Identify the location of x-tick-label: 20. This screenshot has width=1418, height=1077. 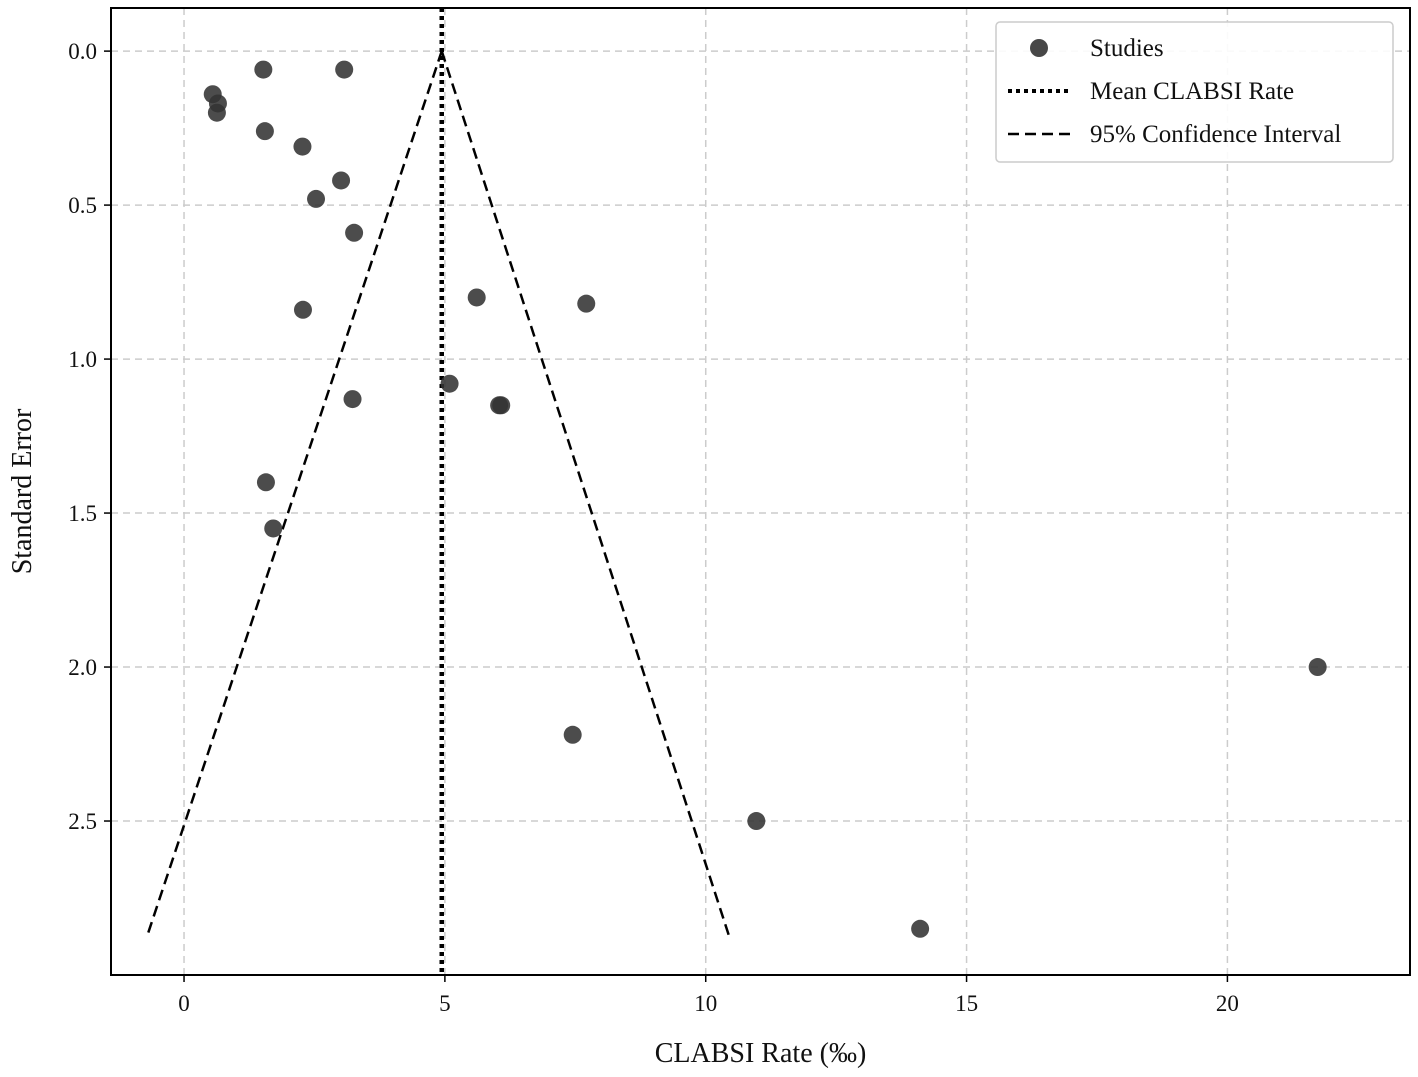
(1227, 1003).